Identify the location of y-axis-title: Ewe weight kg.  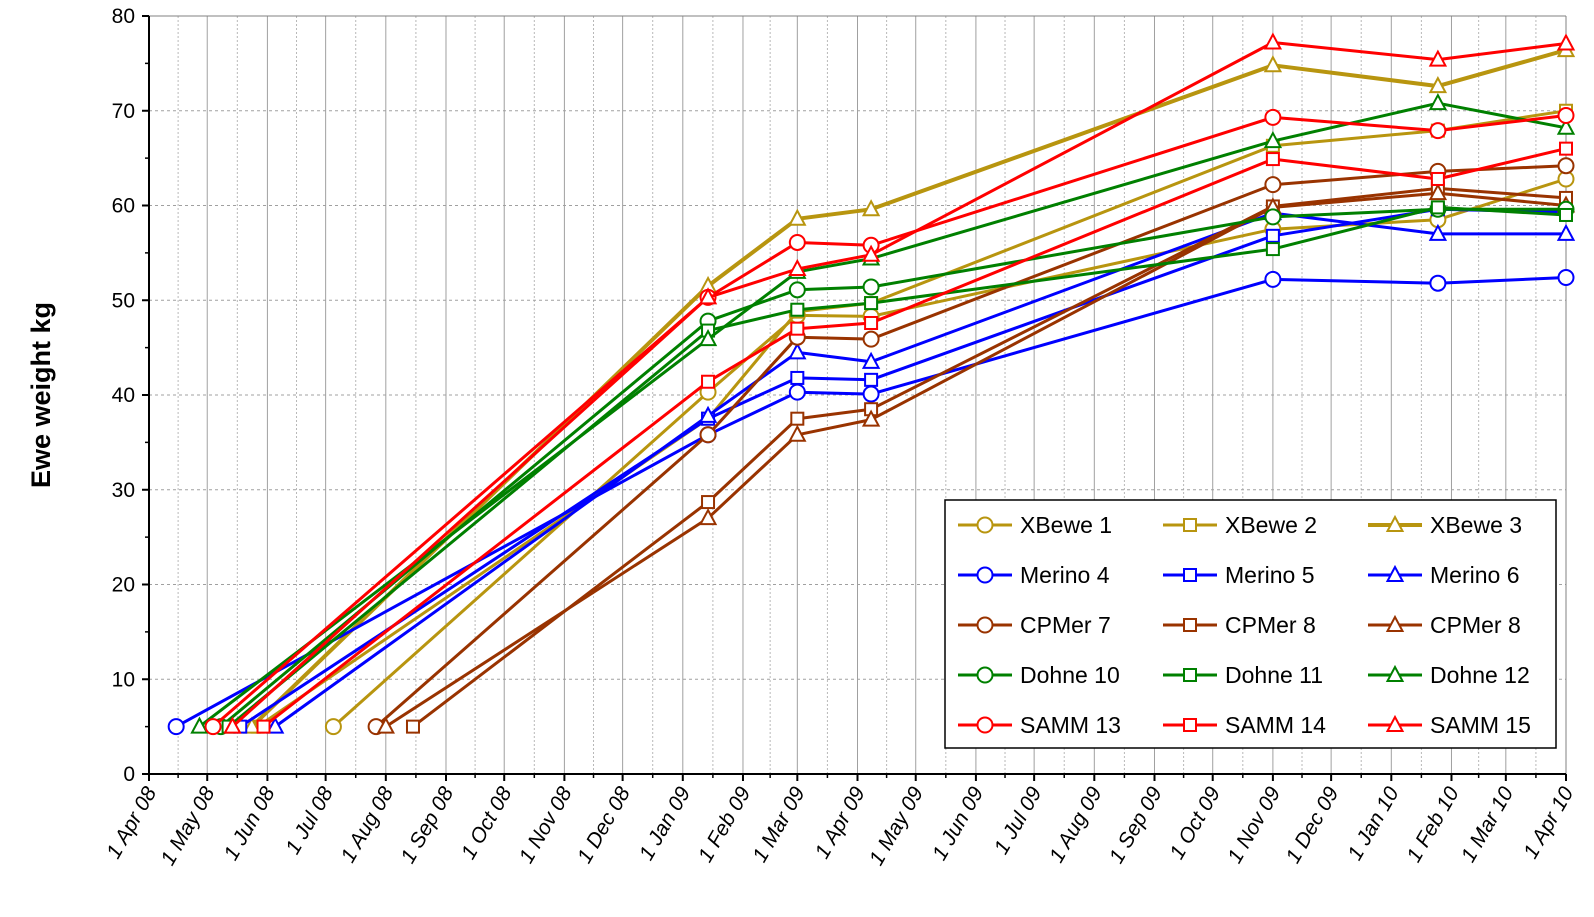
(41, 395).